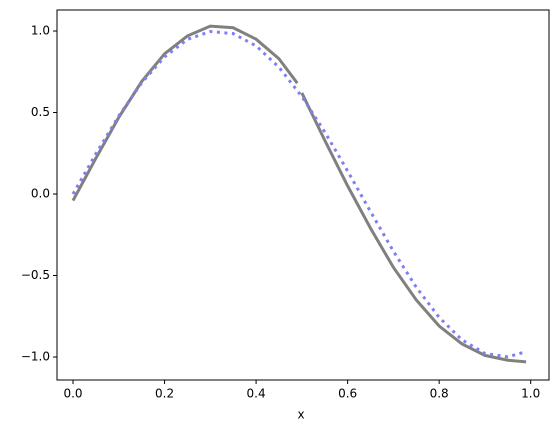  Describe the element at coordinates (530, 394) in the screenshot. I see `x-tick-label: 1.0` at that location.